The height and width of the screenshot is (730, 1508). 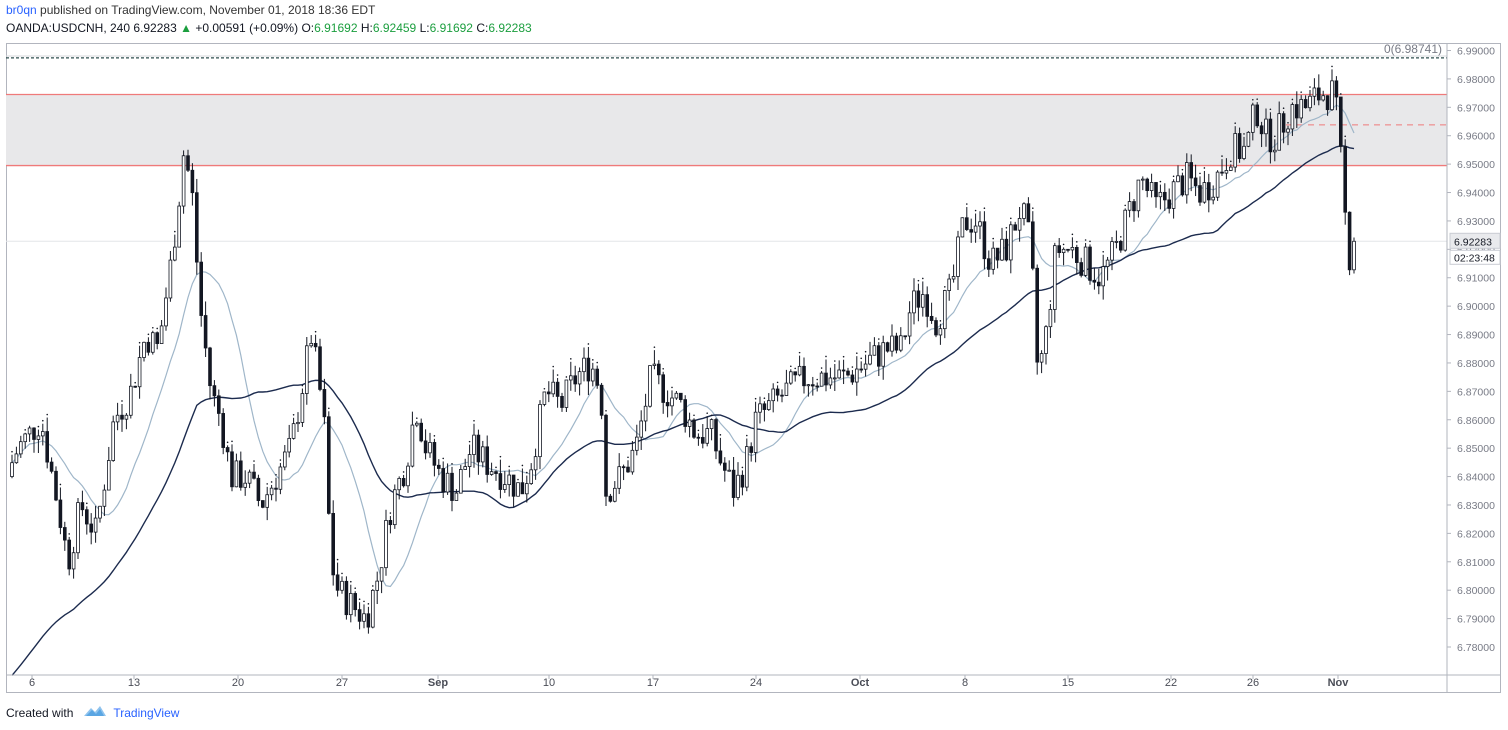 What do you see at coordinates (1476, 336) in the screenshot?
I see `price-tick-label: 6.89000` at bounding box center [1476, 336].